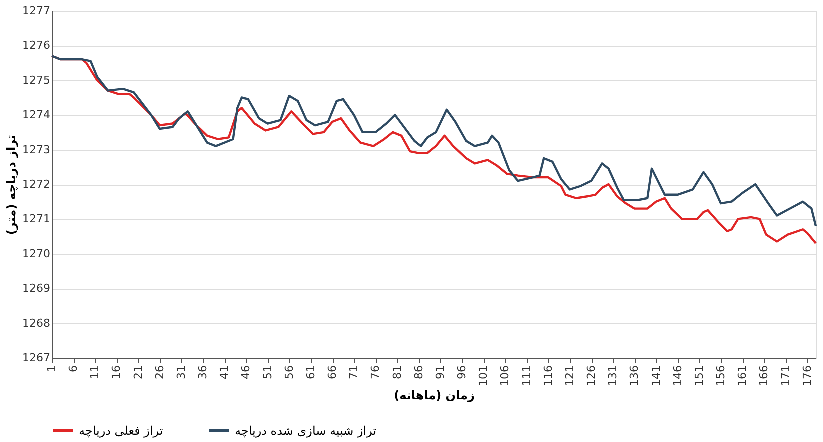 This screenshot has height=442, width=823. I want to click on x-tick-label: 66, so click(333, 373).